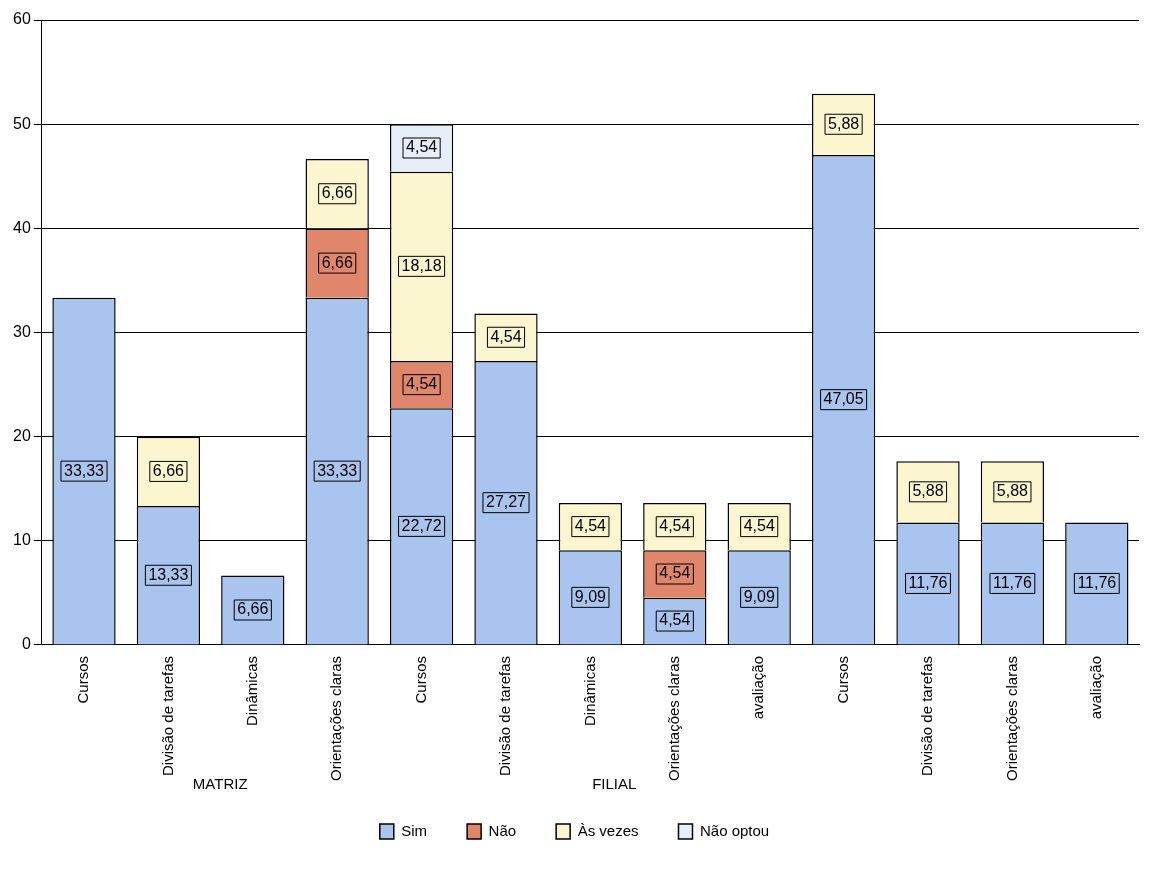 The image size is (1159, 889). I want to click on data-label: 13,33, so click(168, 574).